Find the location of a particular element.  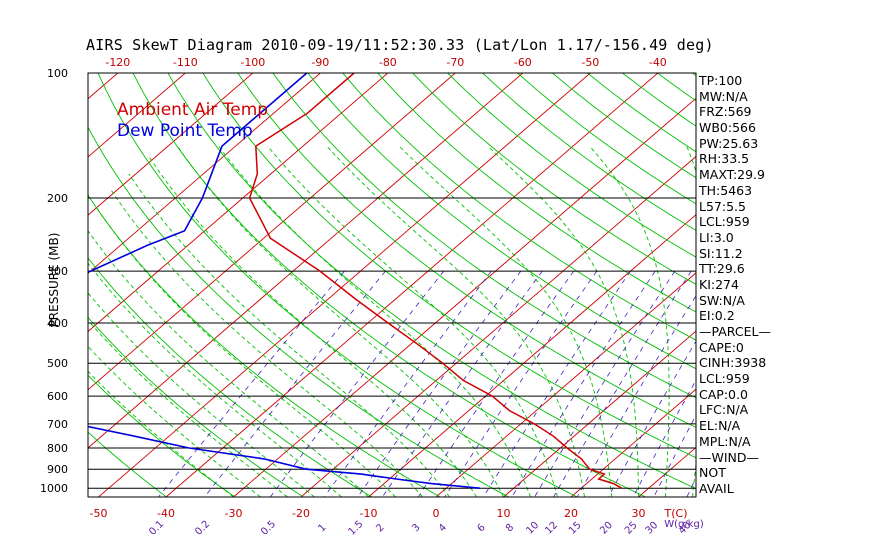

pressure-tick-label: 800 is located at coordinates (57, 448).